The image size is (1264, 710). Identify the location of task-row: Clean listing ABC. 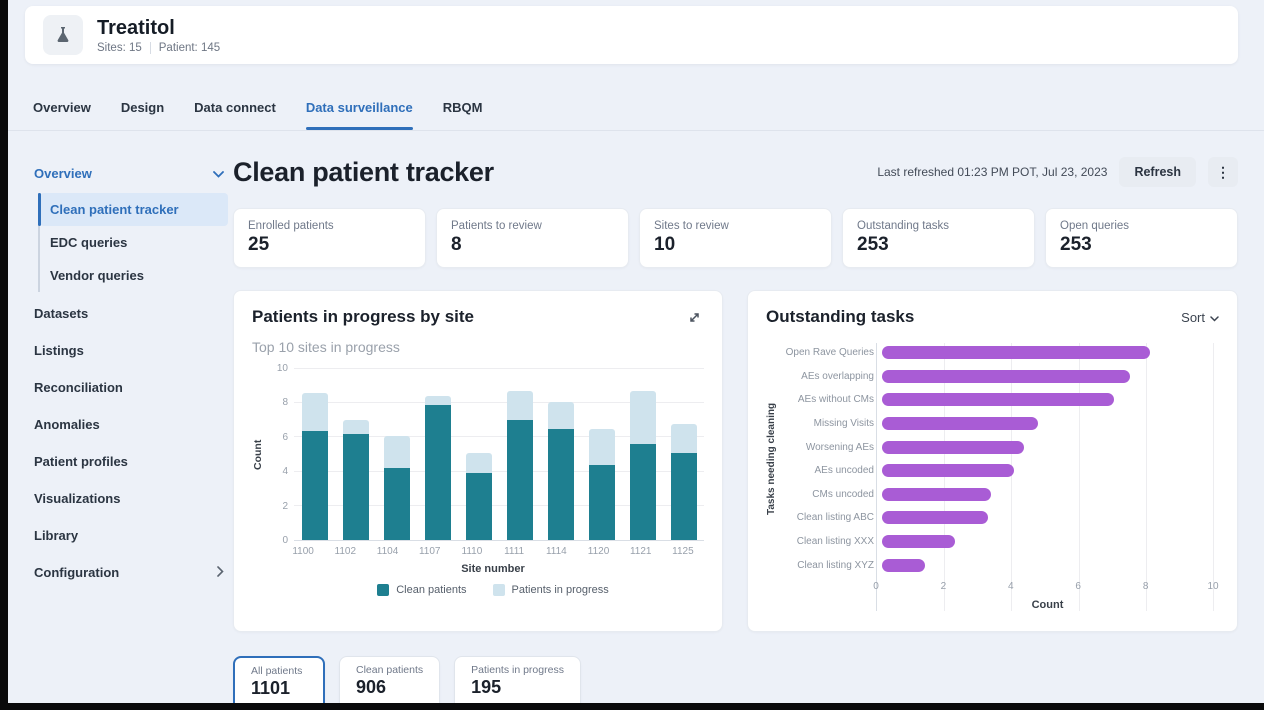
(996, 518).